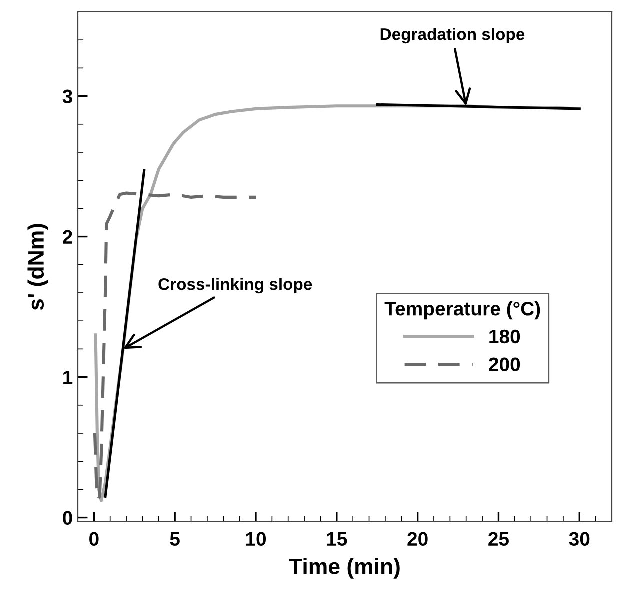  I want to click on x-tick-label: 15, so click(337, 539).